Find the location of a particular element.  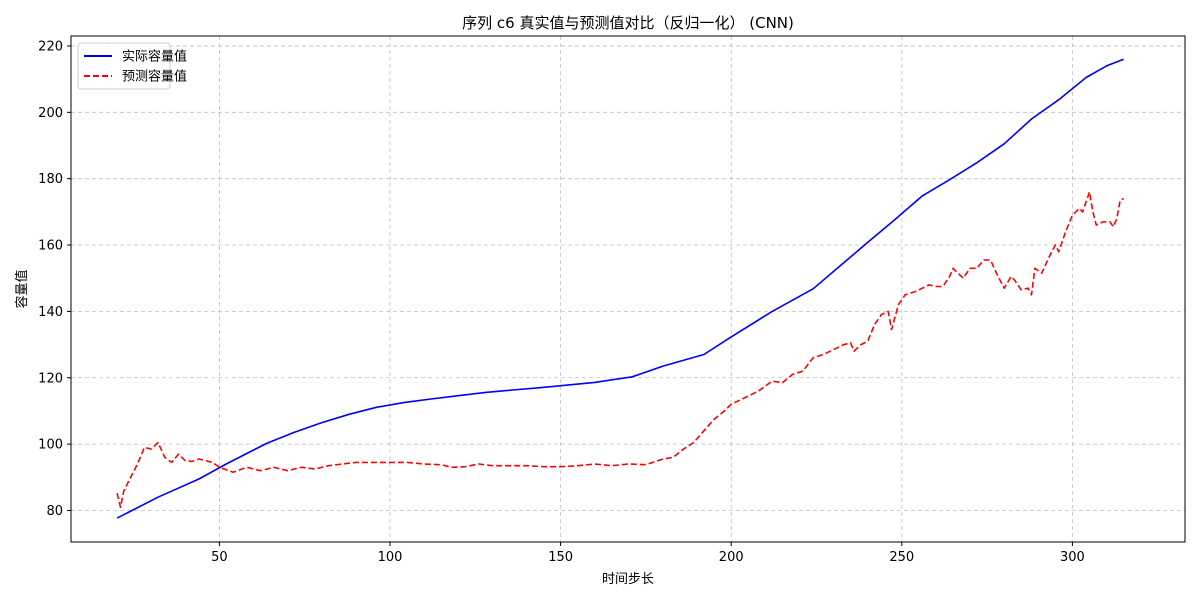

legend-label-predicted: 预测容量值 is located at coordinates (154, 77).